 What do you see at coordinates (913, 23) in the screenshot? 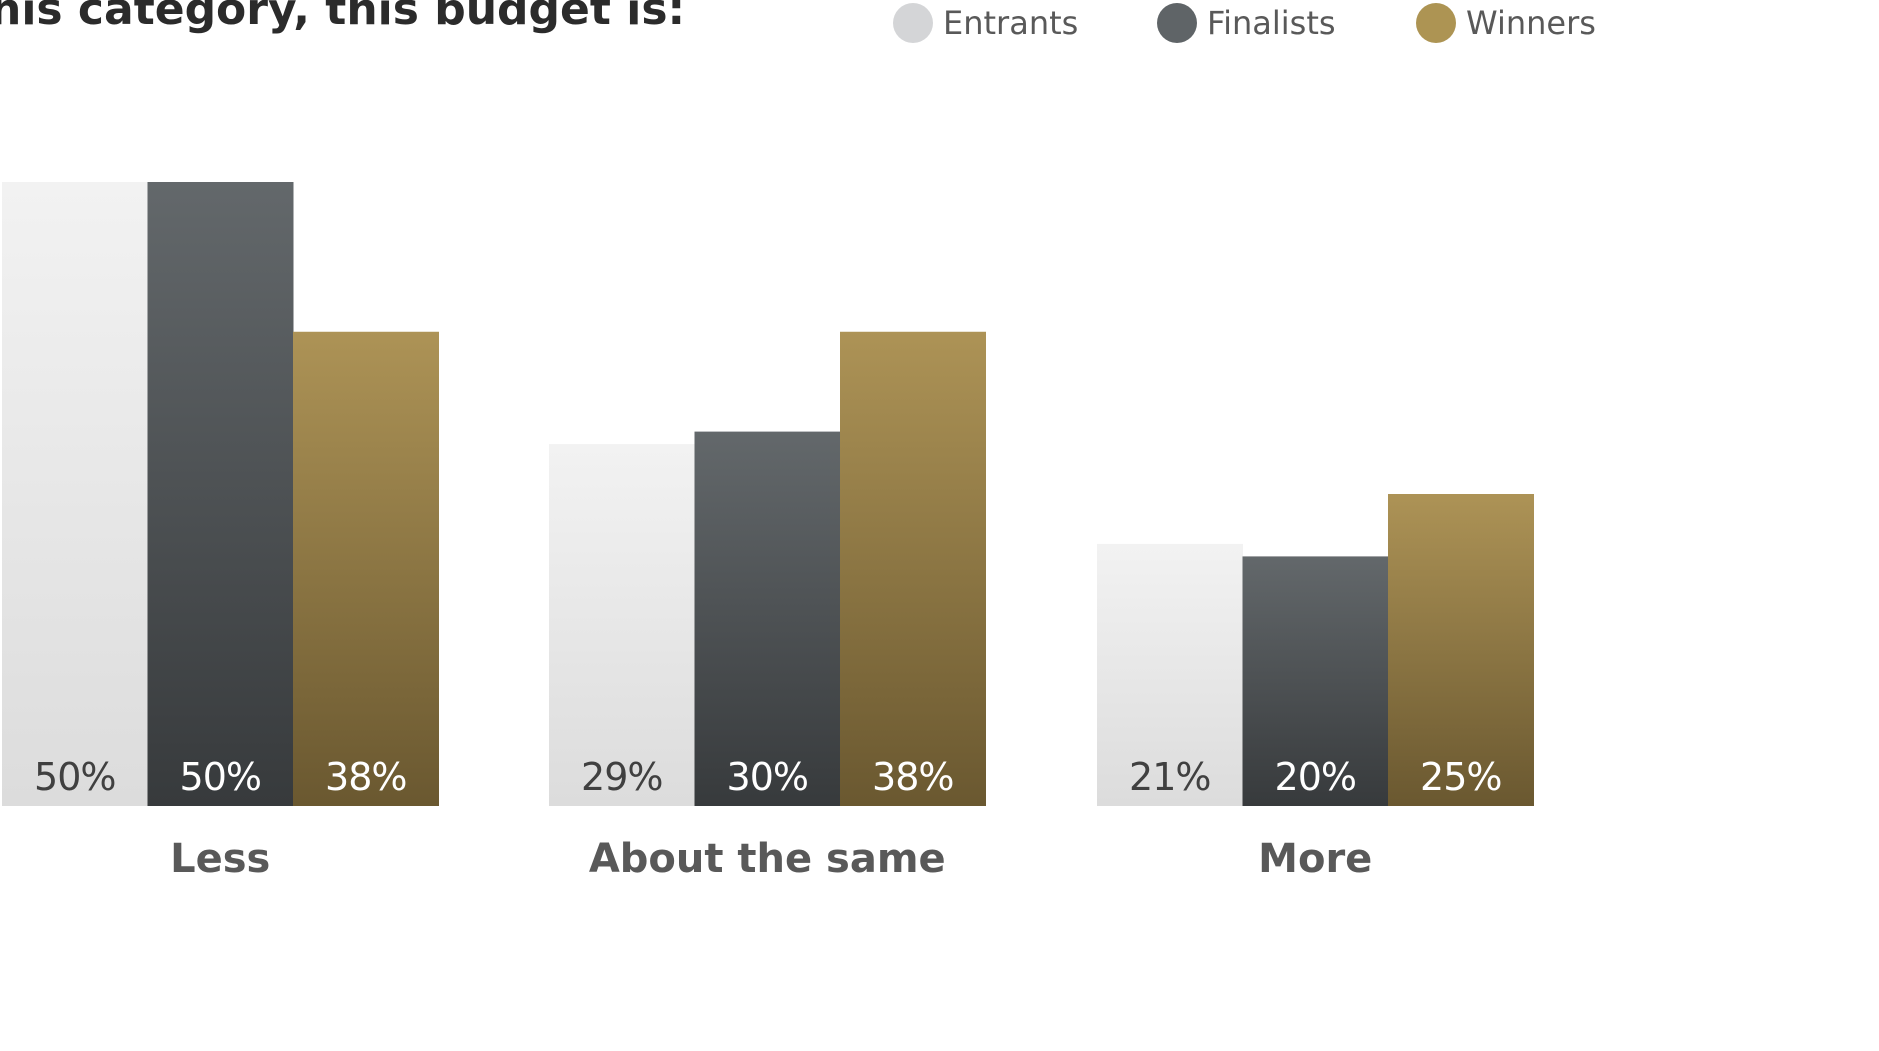
I see `legend-swatch-entrants` at bounding box center [913, 23].